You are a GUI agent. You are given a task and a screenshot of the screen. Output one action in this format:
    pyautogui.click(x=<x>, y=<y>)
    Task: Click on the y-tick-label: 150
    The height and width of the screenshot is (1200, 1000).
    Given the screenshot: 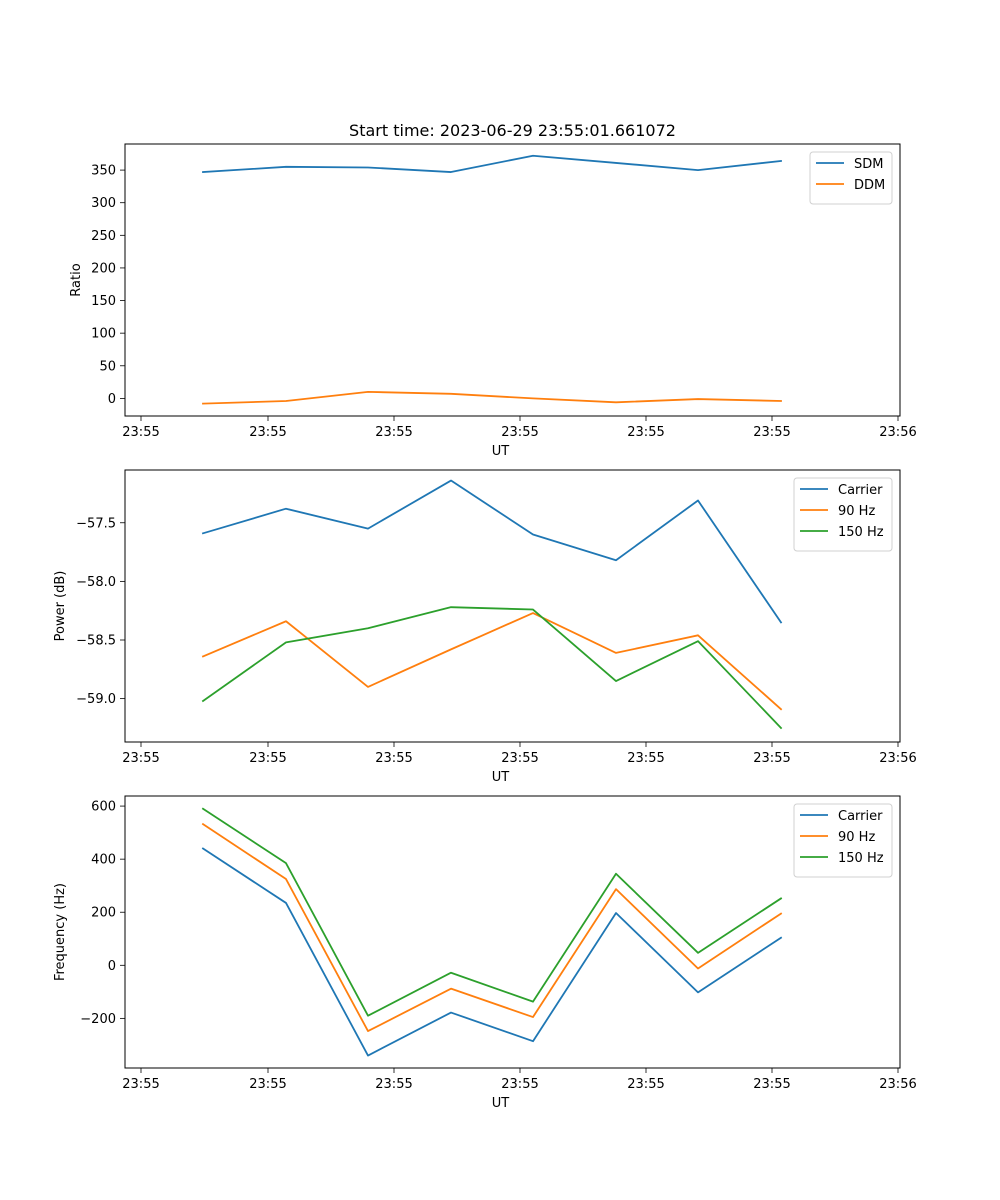 What is the action you would take?
    pyautogui.click(x=103, y=301)
    